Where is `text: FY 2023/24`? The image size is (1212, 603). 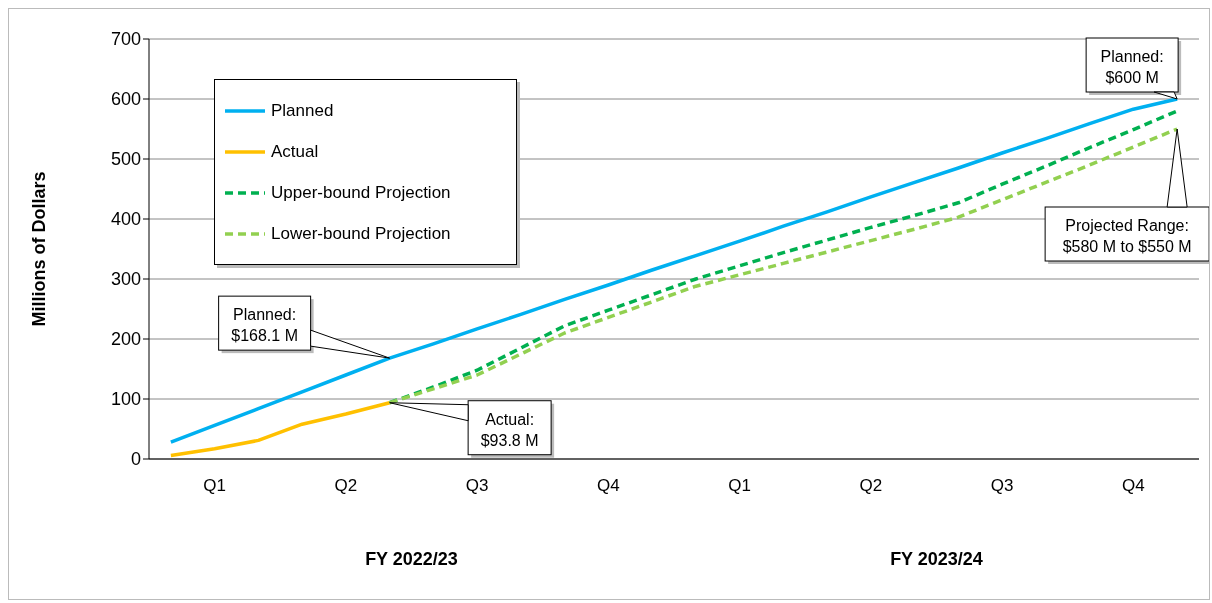
text: FY 2023/24 is located at coordinates (936, 559).